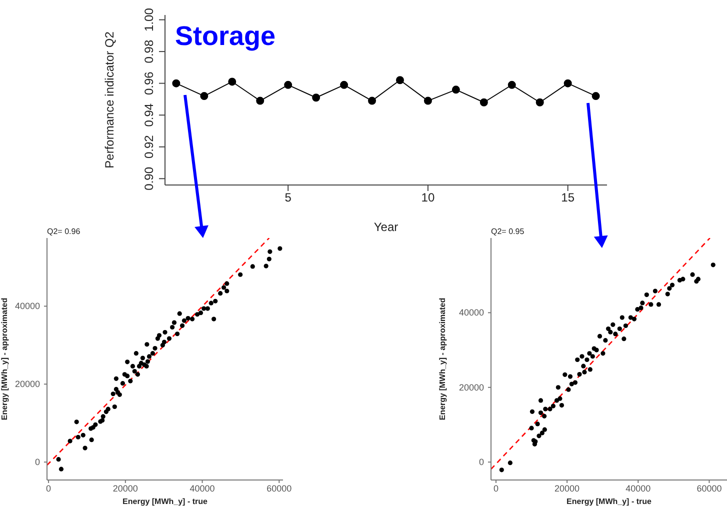  Describe the element at coordinates (149, 83) in the screenshot. I see `y-tick-label: 0.96` at that location.